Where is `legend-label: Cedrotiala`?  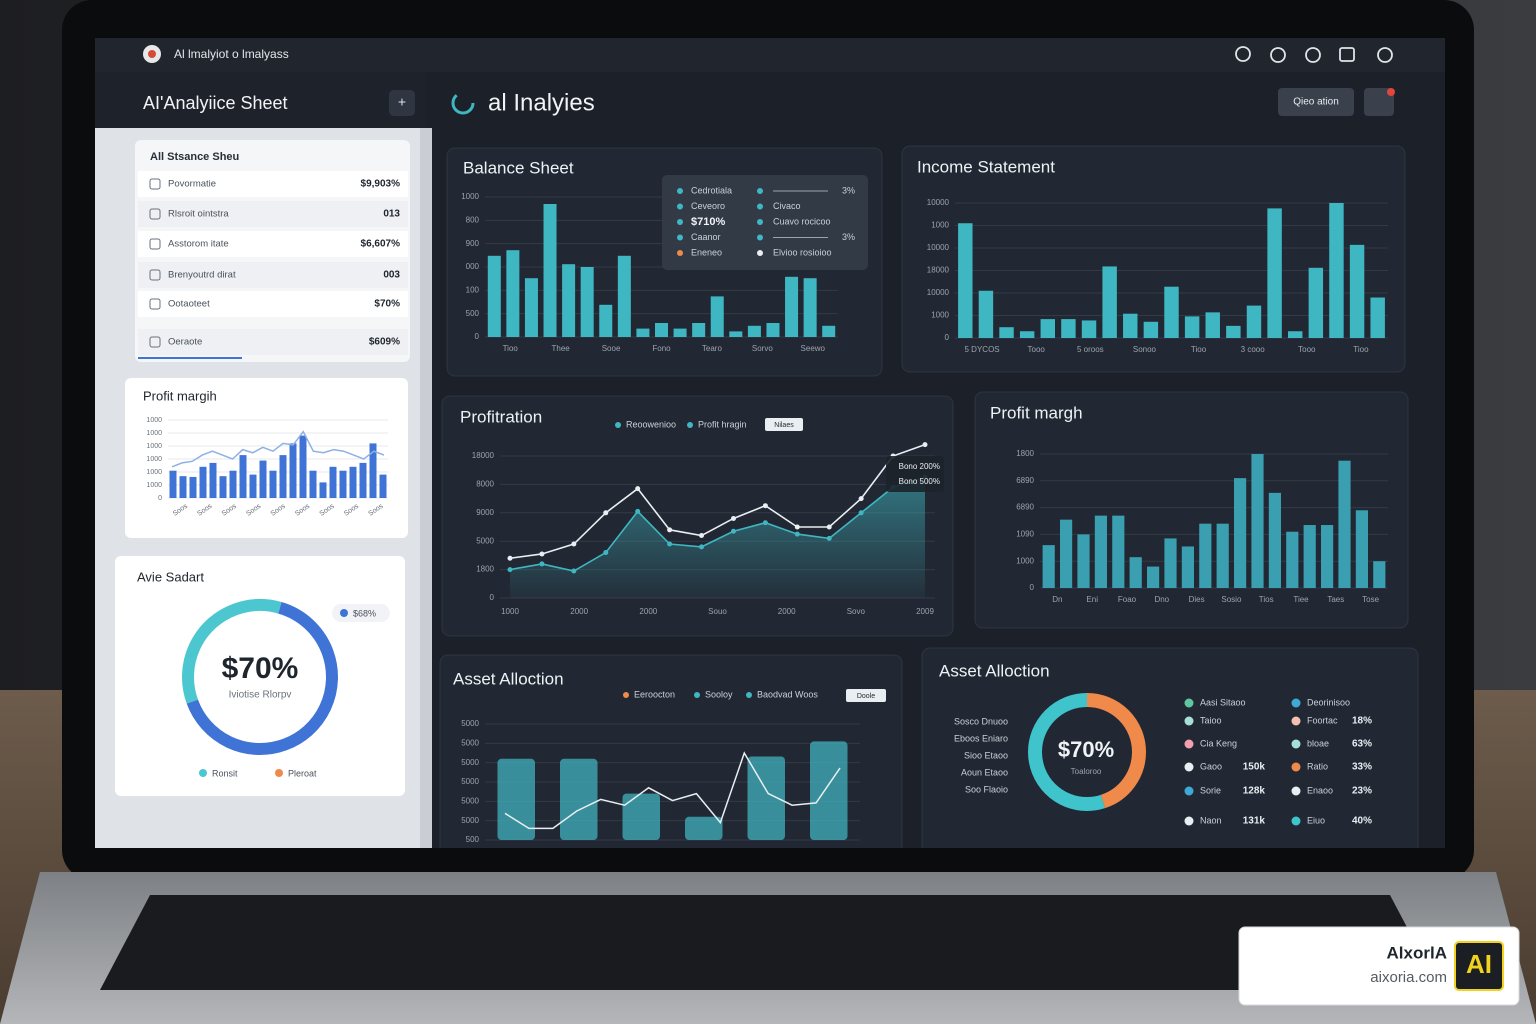 legend-label: Cedrotiala is located at coordinates (711, 190).